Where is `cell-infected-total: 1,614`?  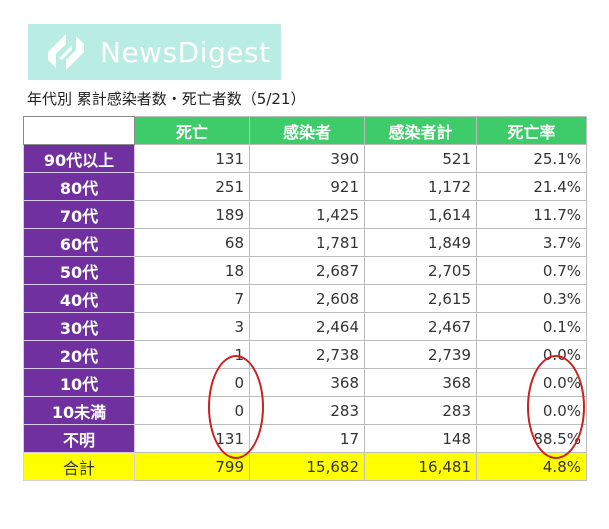
cell-infected-total: 1,614 is located at coordinates (420, 214).